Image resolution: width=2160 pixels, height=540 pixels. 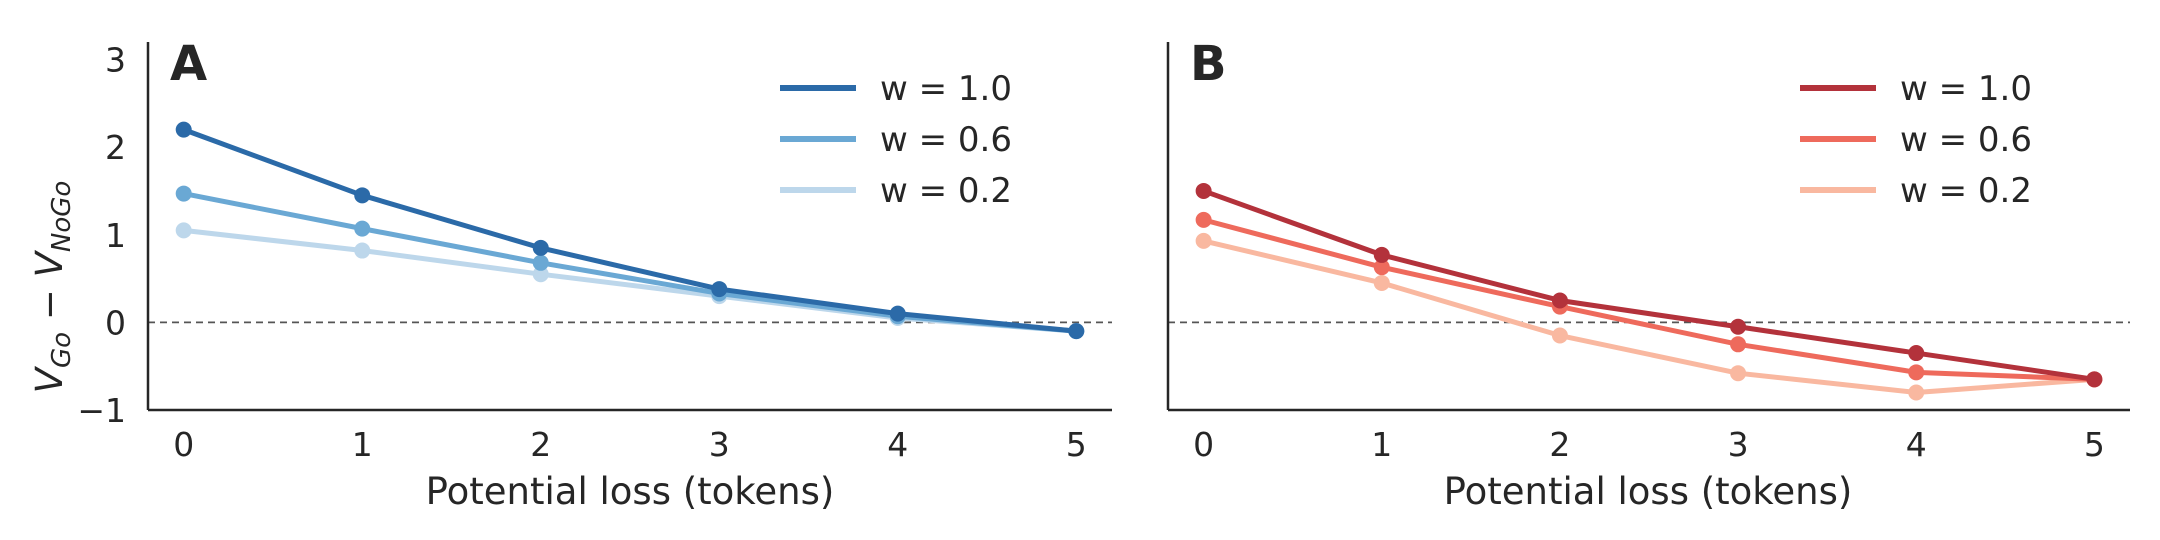 I want to click on panel-a-letter: A, so click(x=188, y=64).